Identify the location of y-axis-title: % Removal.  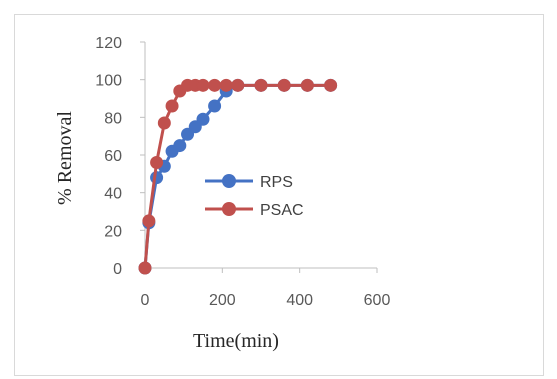
(65, 158).